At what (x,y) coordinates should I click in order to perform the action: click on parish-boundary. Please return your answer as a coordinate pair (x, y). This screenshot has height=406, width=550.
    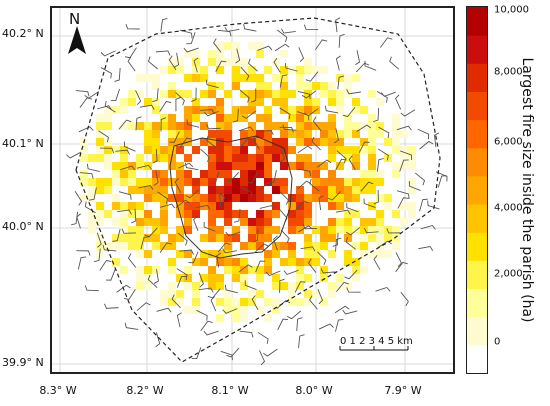
    Looking at the image, I should click on (231, 197).